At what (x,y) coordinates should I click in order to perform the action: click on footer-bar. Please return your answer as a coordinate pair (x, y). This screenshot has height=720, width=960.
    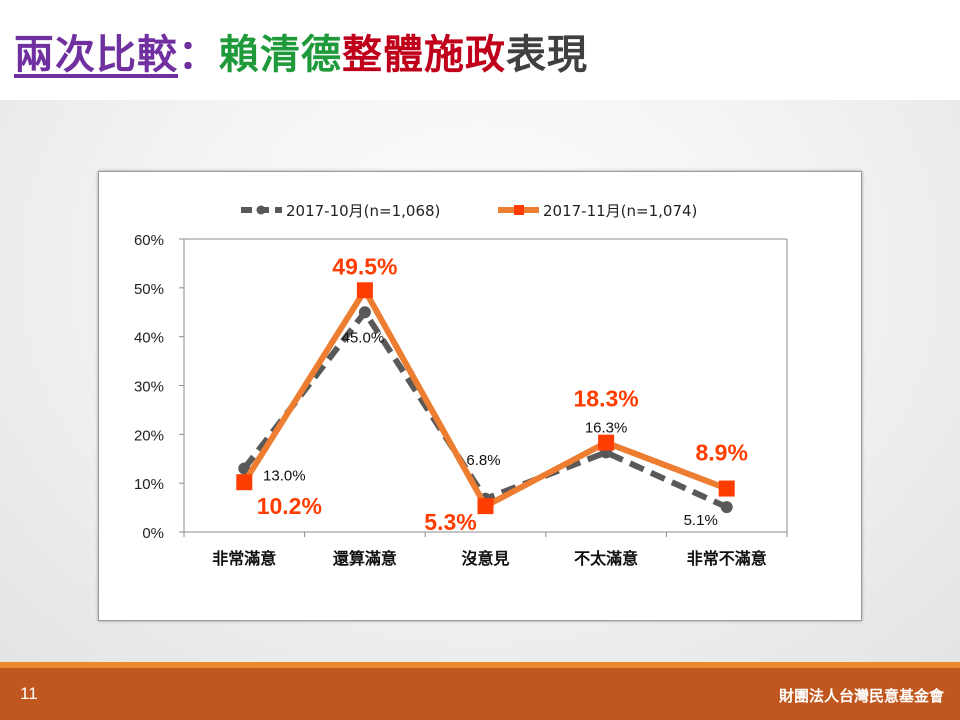
    Looking at the image, I should click on (480, 694).